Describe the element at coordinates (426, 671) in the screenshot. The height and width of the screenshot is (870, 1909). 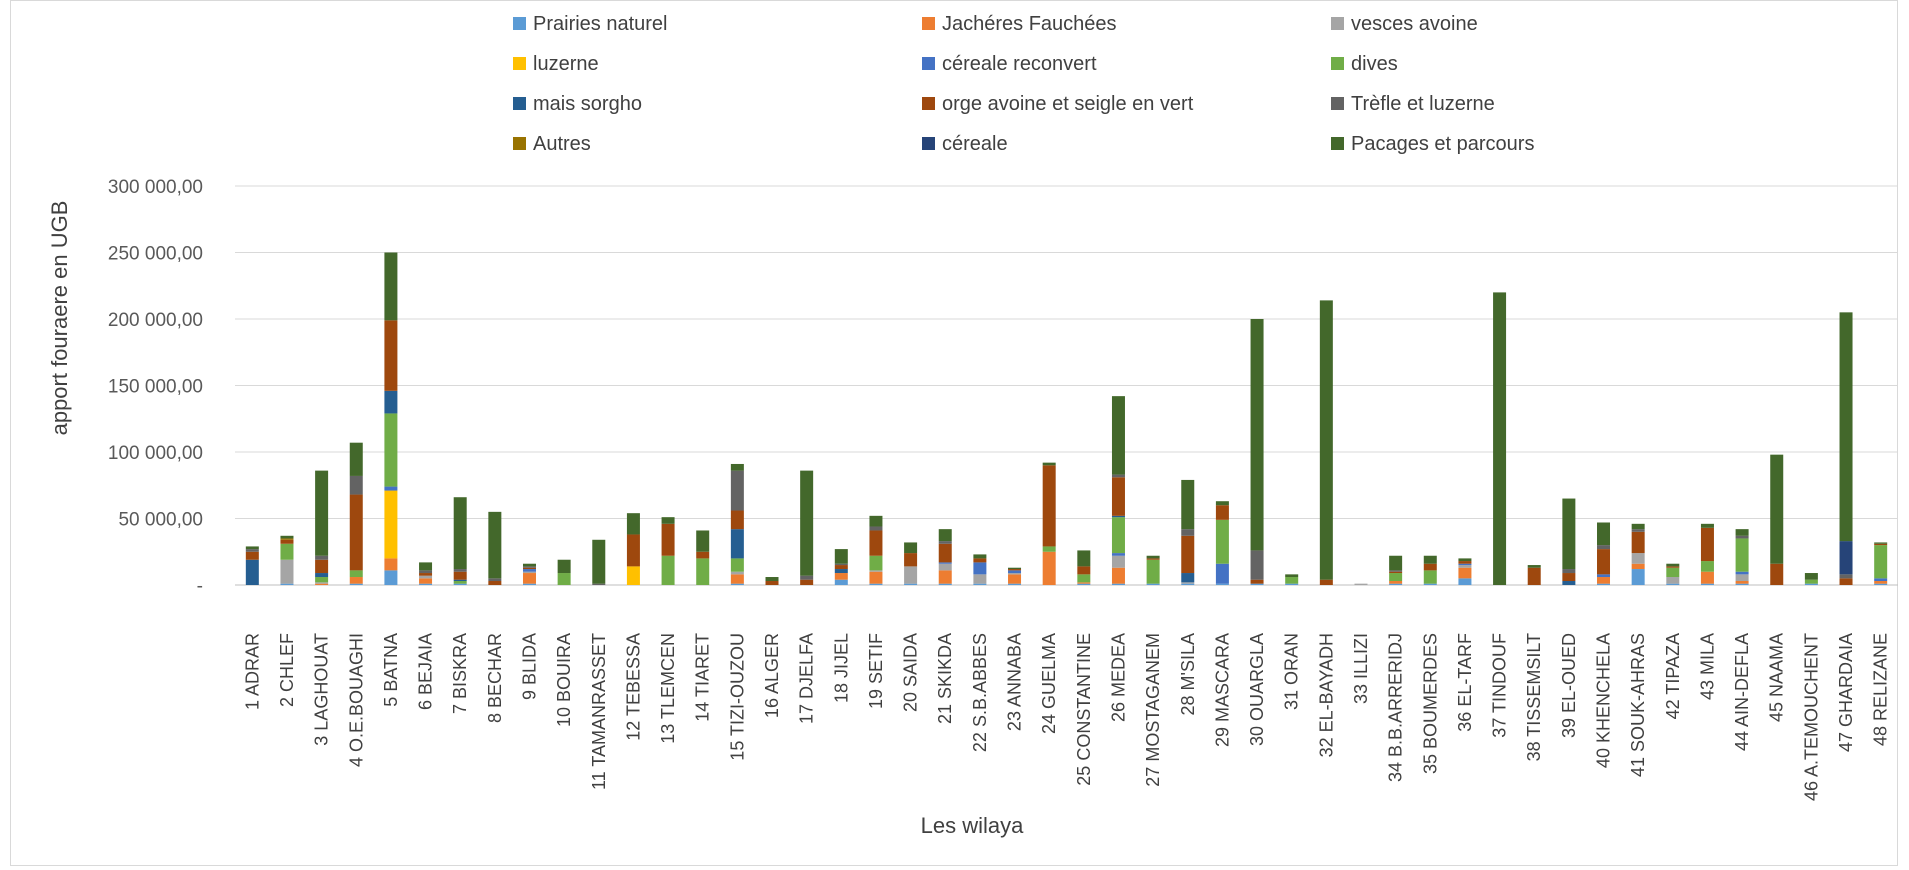
I see `x-category-label: 6 BEJAIA` at that location.